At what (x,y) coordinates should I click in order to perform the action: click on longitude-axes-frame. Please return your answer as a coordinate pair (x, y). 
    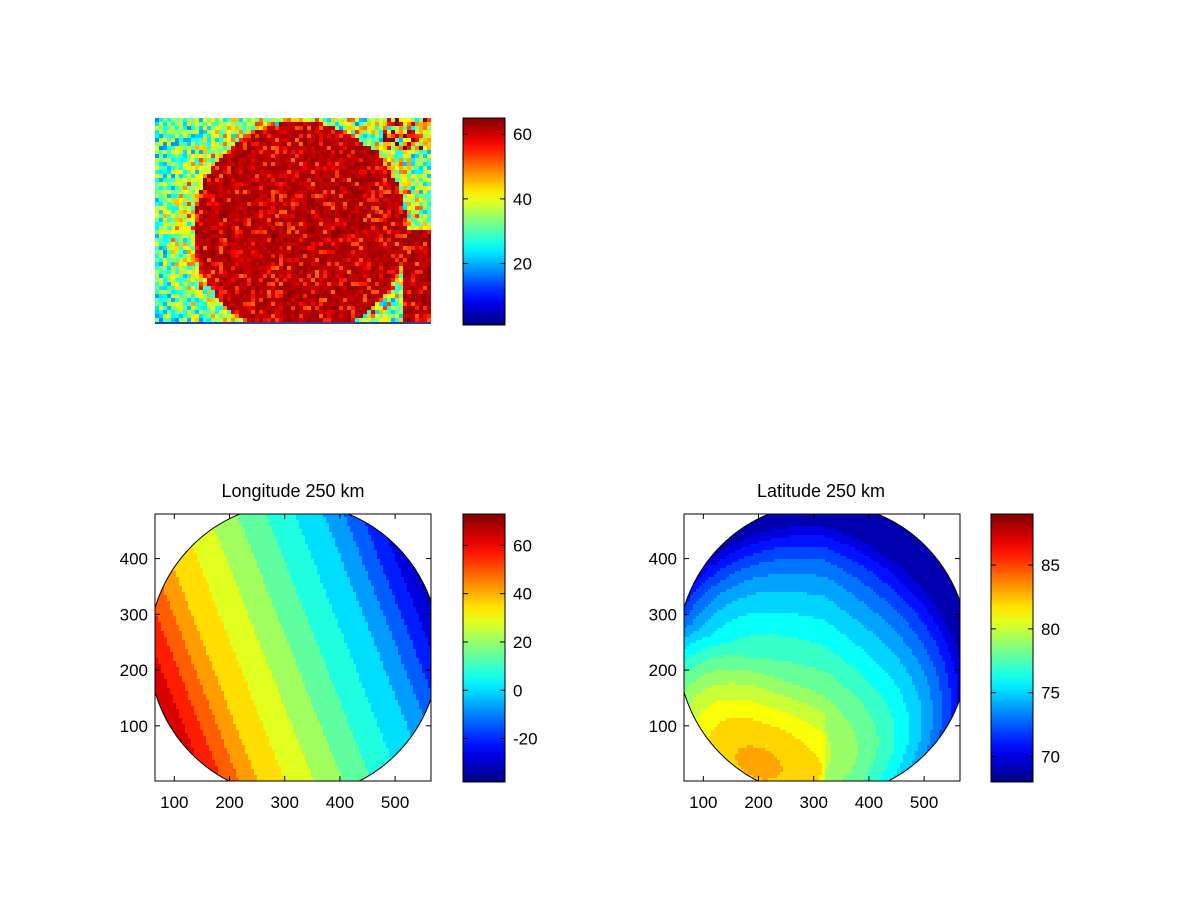
    Looking at the image, I should click on (293, 647).